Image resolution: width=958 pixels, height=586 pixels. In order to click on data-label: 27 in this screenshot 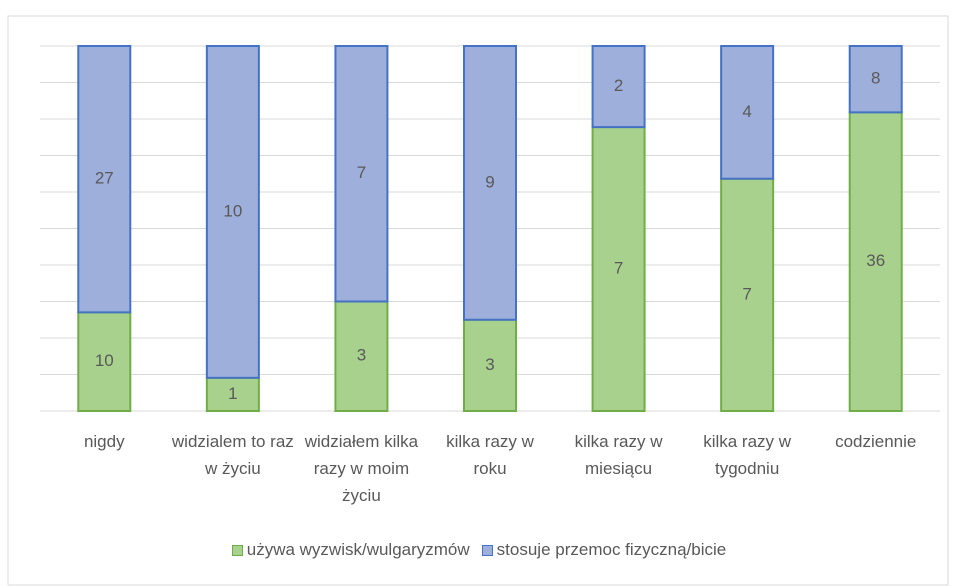, I will do `click(104, 178)`.